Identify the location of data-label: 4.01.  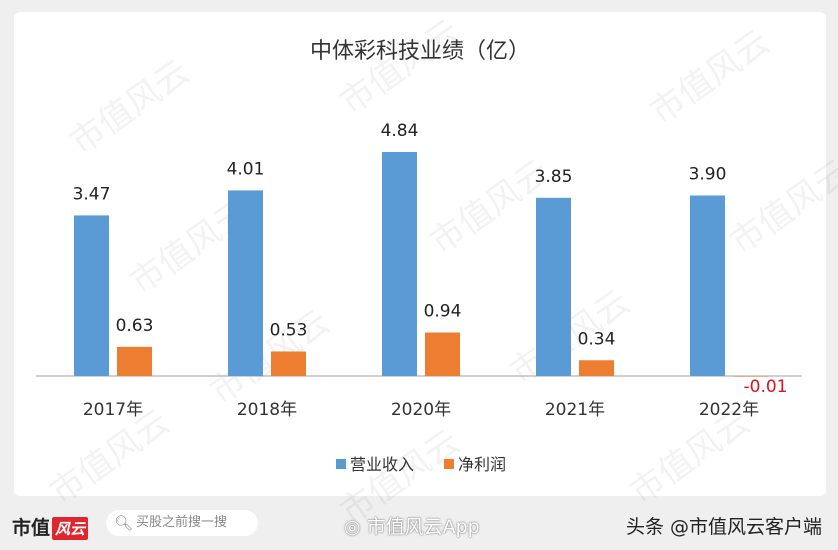
(246, 169).